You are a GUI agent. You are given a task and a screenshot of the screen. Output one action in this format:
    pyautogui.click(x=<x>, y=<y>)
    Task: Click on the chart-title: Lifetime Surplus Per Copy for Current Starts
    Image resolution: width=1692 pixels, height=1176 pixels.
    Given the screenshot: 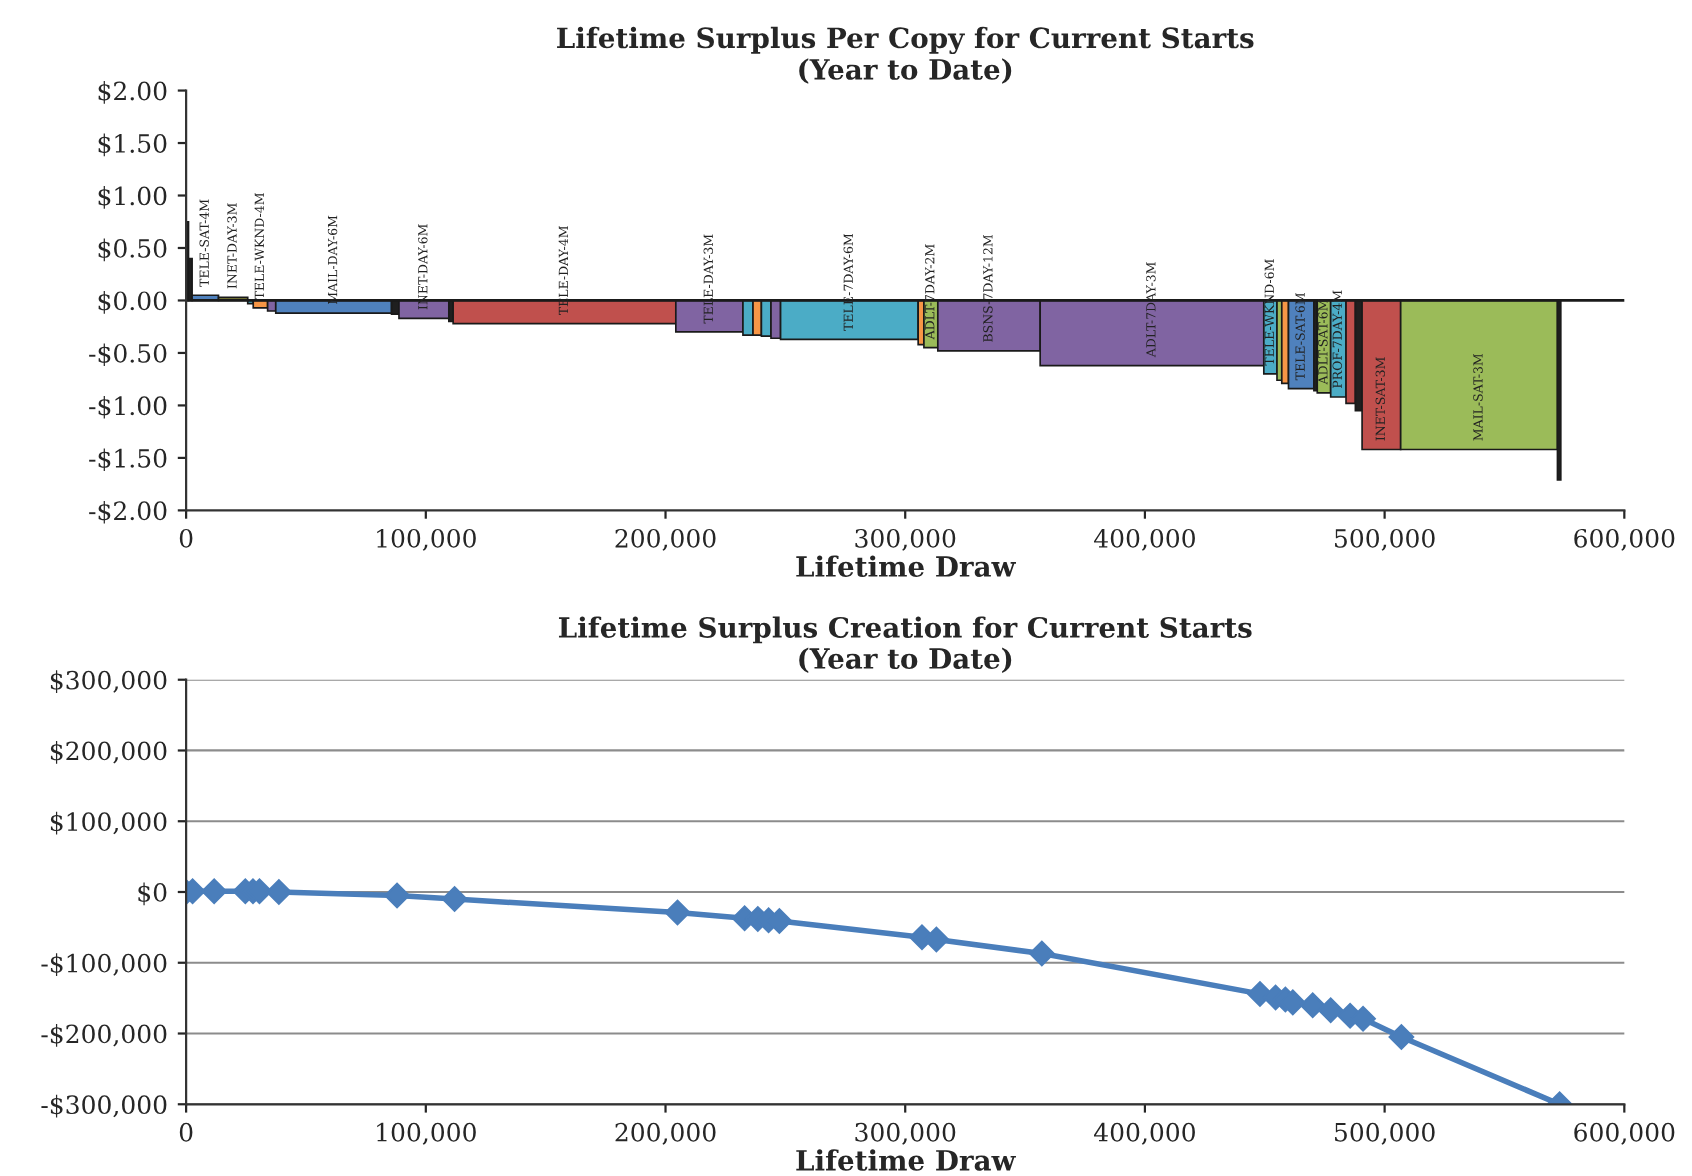 What is the action you would take?
    pyautogui.click(x=905, y=40)
    